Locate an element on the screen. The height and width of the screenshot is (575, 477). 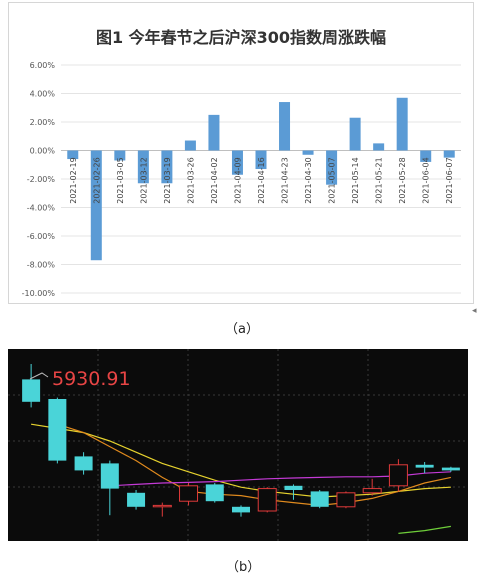
x-tick-label: 2021-05-28 is located at coordinates (402, 180).